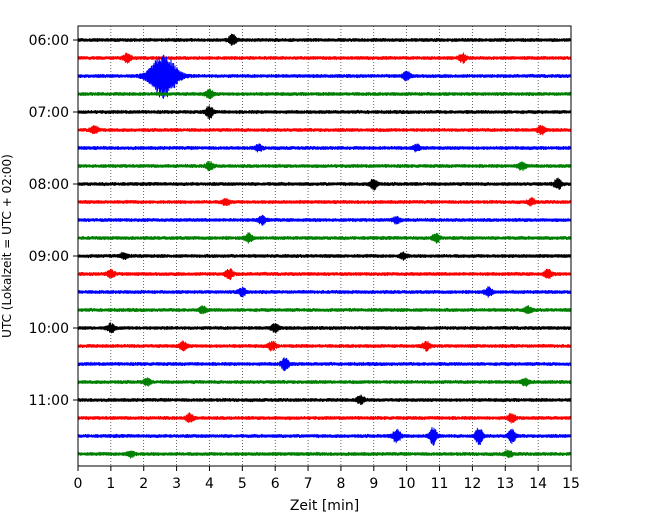 The image size is (650, 520). I want to click on x-tick-label: 4, so click(209, 484).